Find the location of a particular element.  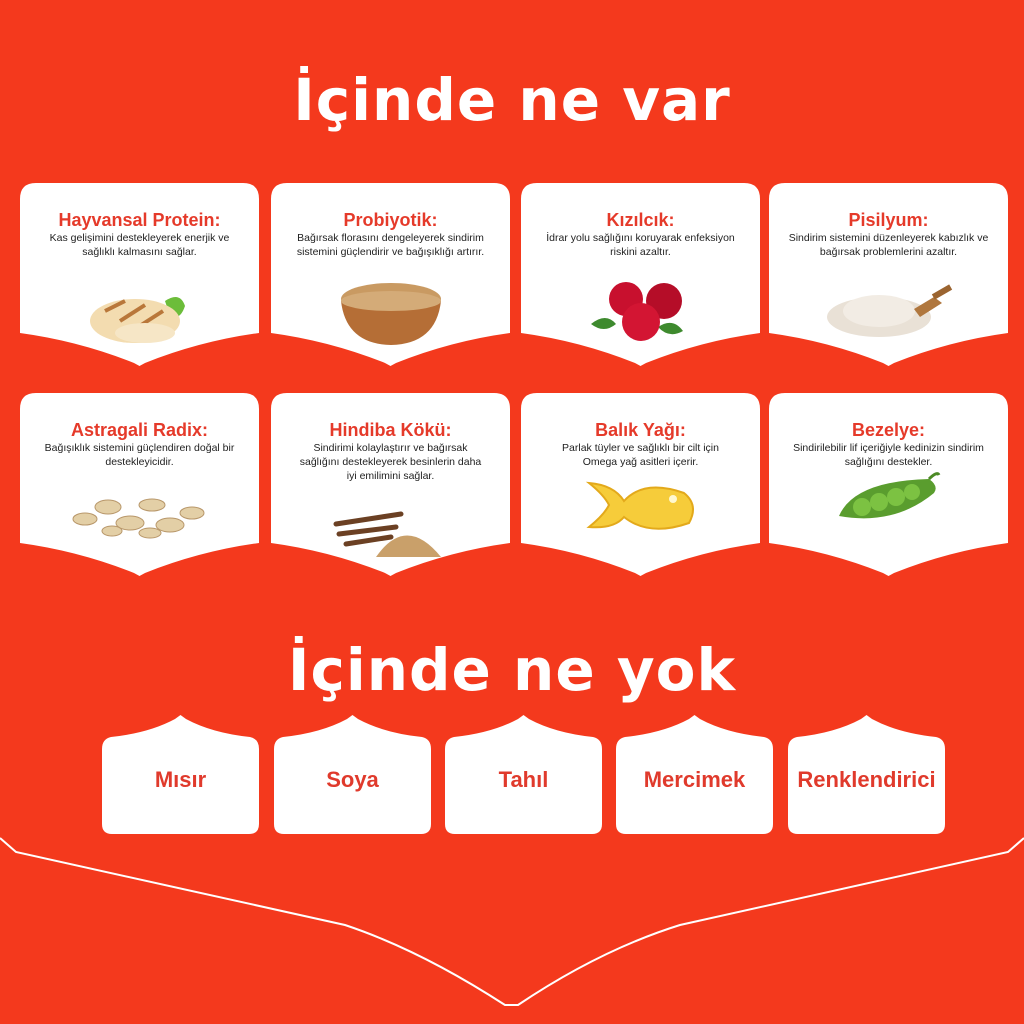

excluded-ingredient-card: Tahıl is located at coordinates (523, 774).